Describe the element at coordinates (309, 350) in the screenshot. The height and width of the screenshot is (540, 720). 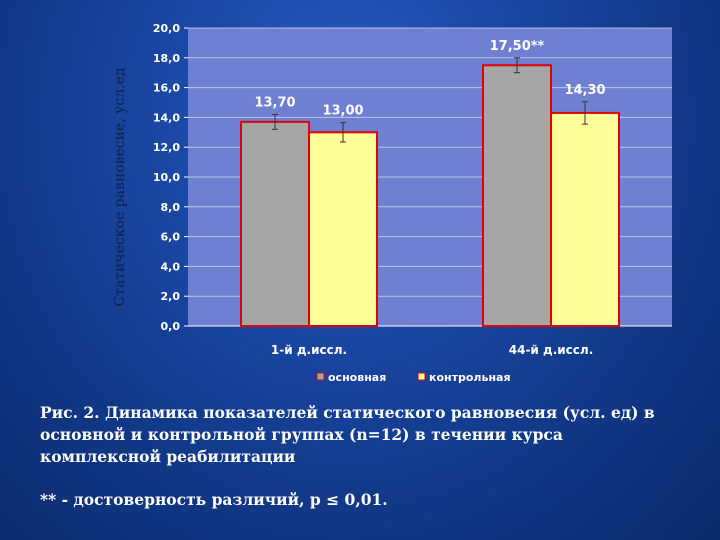
I see `x-category-label: 1-й д.иссл.` at that location.